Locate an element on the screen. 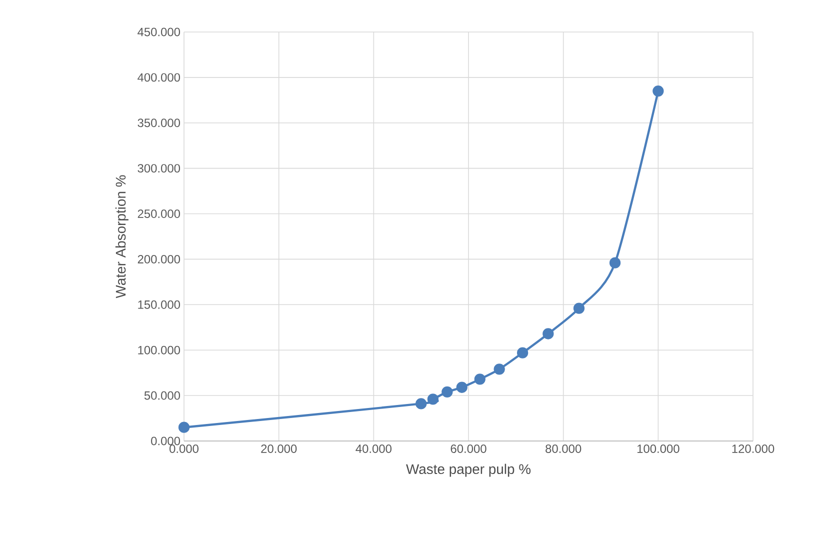 The height and width of the screenshot is (557, 813). y-tick-label: 0.000 is located at coordinates (165, 441).